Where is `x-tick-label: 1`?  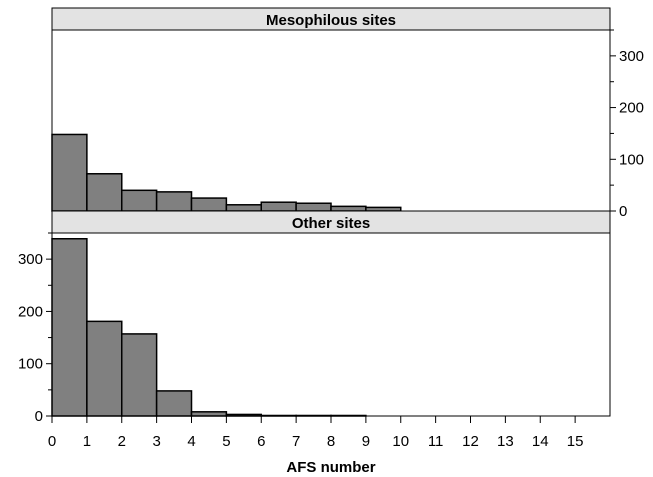 x-tick-label: 1 is located at coordinates (87, 441).